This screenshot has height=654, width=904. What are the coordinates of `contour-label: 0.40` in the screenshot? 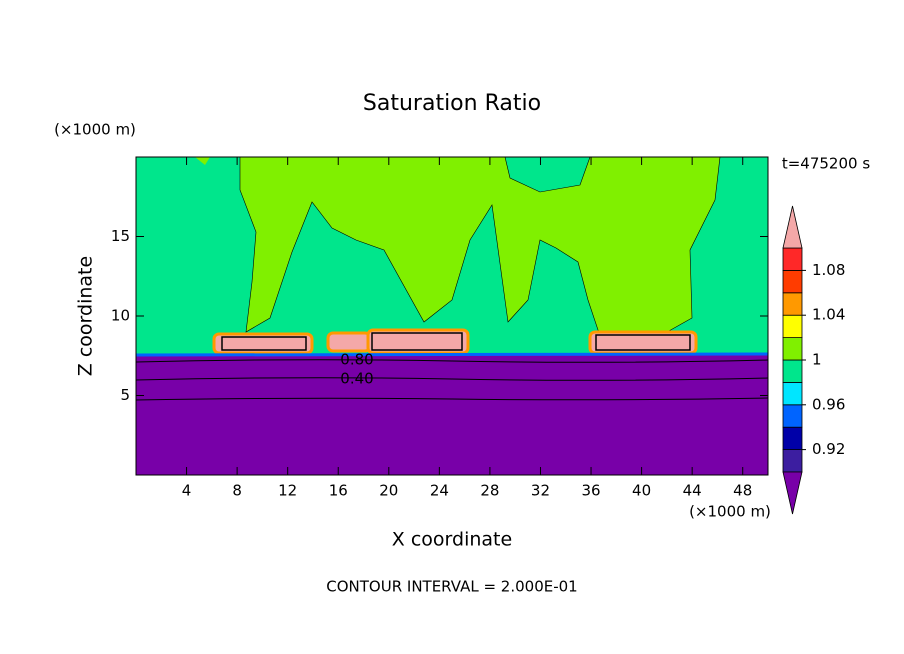 It's located at (356, 379).